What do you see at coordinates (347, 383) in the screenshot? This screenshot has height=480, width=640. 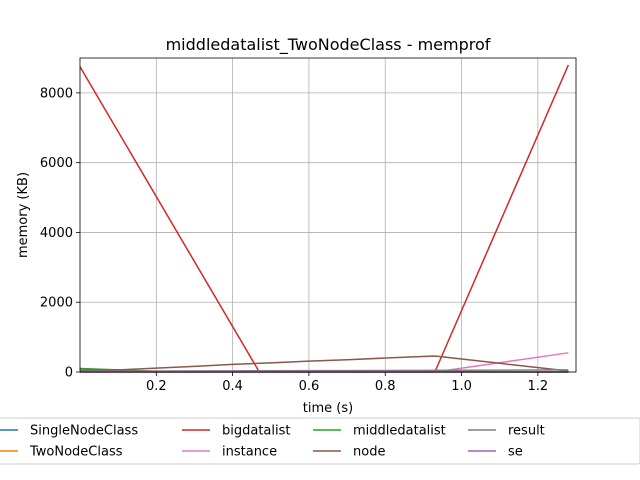 I see `x-axis: 0.2 0.4 0.6 0.8 1.0 1.2` at bounding box center [347, 383].